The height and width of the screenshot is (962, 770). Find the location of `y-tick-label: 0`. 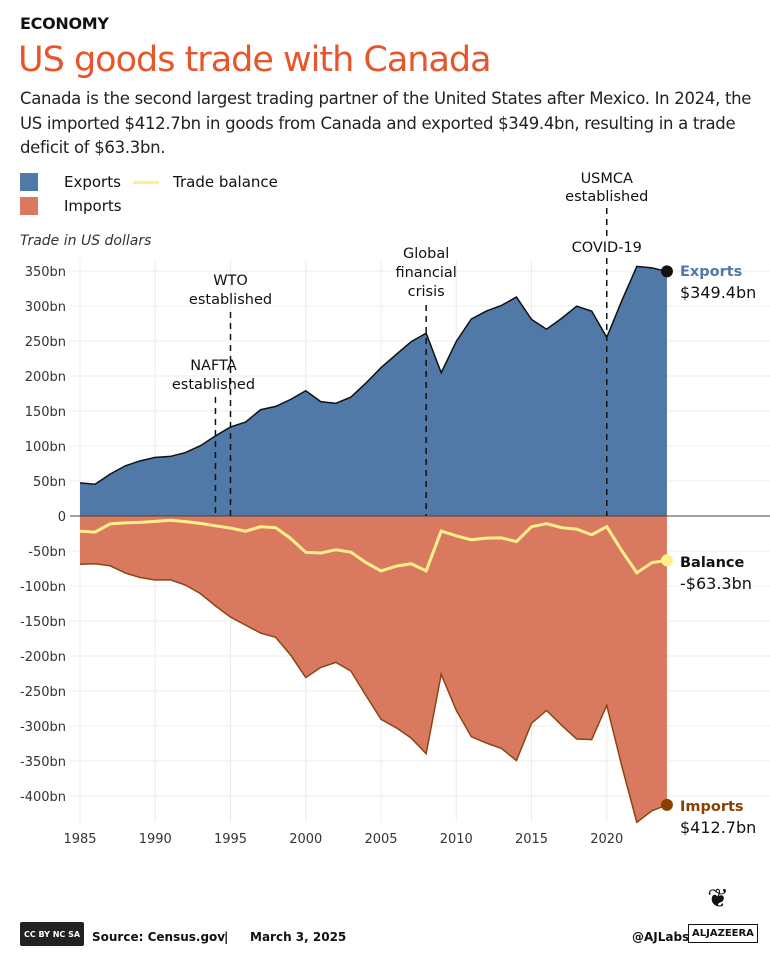

y-tick-label: 0 is located at coordinates (62, 517).